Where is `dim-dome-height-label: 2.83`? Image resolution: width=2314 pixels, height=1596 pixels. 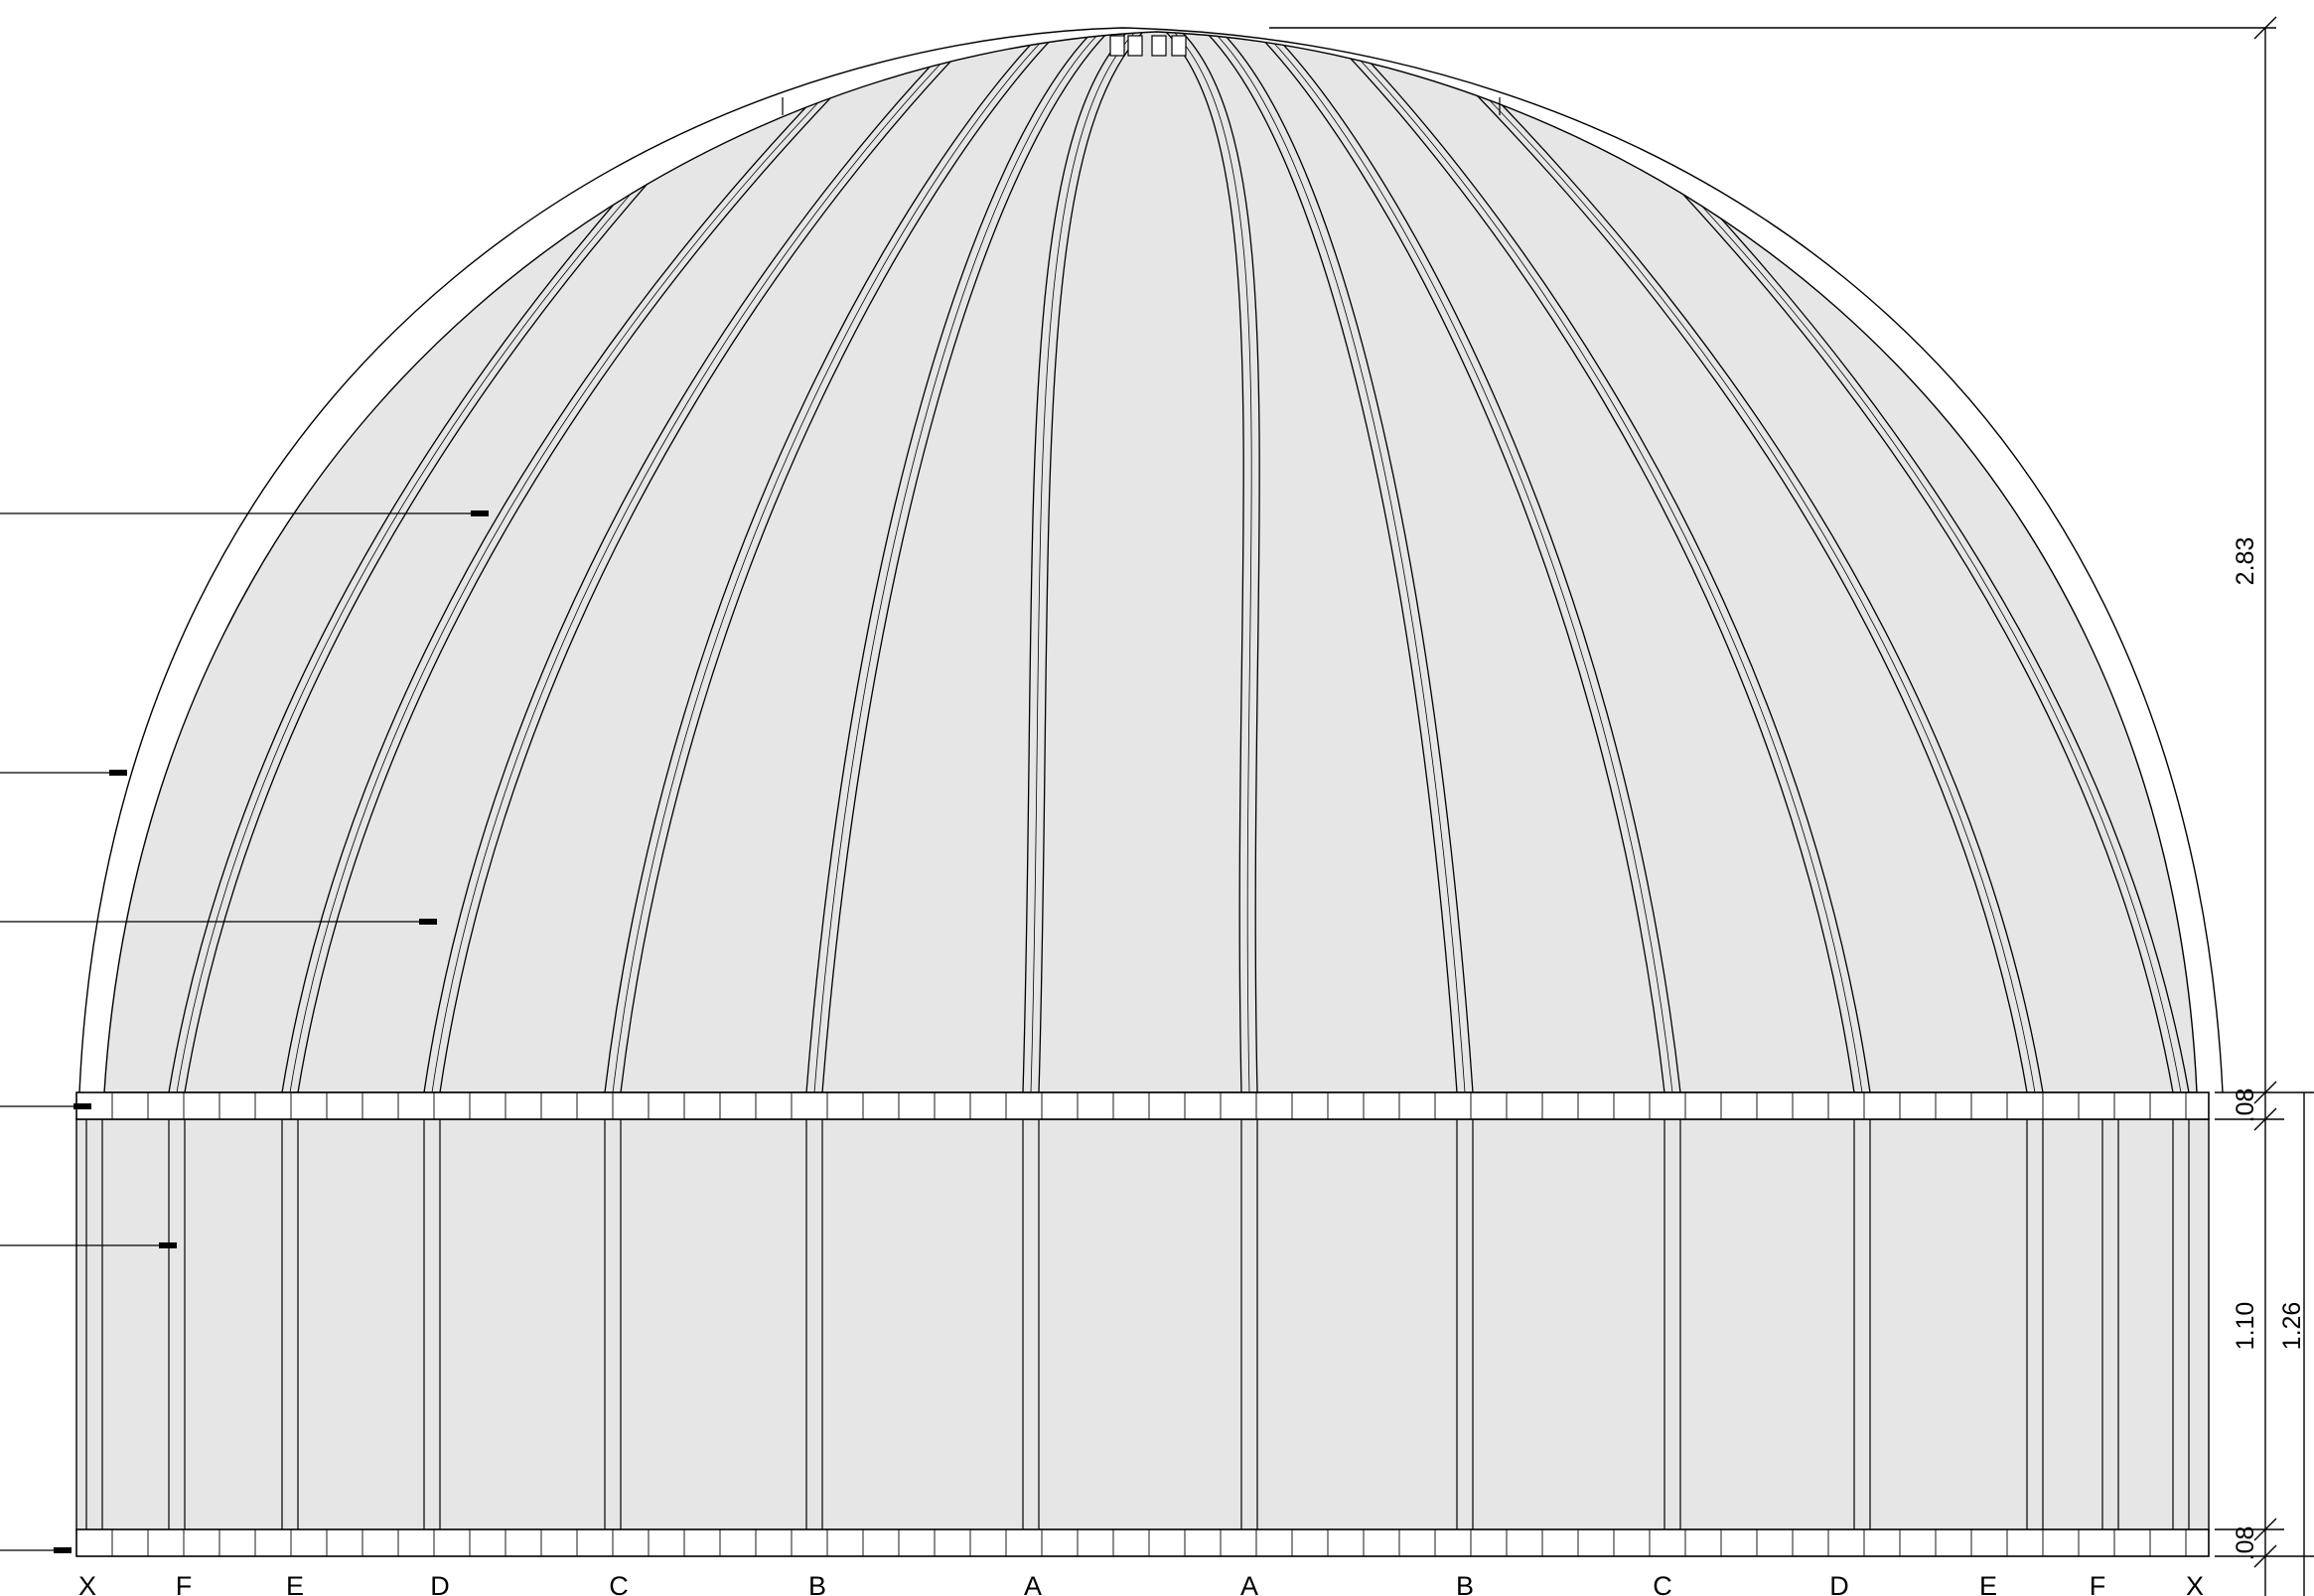 dim-dome-height-label: 2.83 is located at coordinates (2245, 562).